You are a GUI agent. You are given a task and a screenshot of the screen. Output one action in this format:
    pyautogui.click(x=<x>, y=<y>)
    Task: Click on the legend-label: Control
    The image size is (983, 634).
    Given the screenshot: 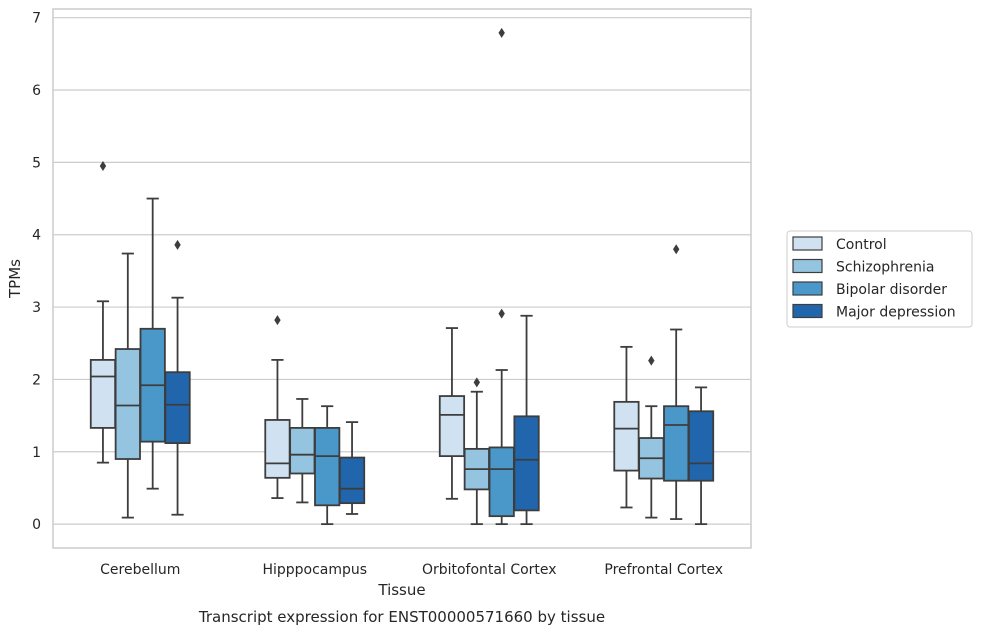 What is the action you would take?
    pyautogui.click(x=861, y=245)
    